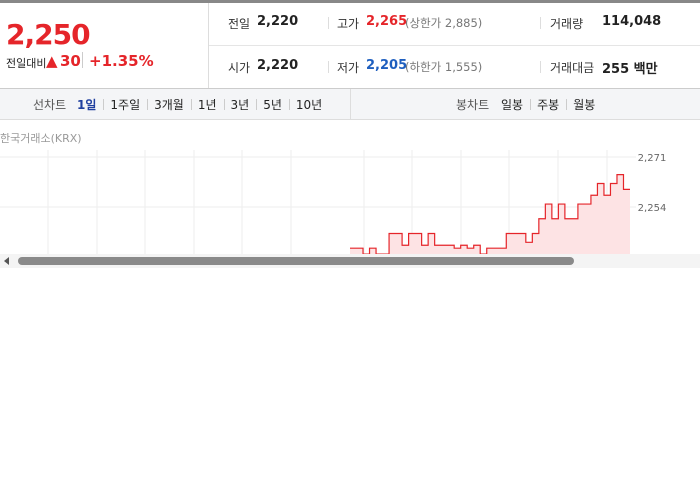  What do you see at coordinates (348, 24) in the screenshot?
I see `stat-label: 고가` at bounding box center [348, 24].